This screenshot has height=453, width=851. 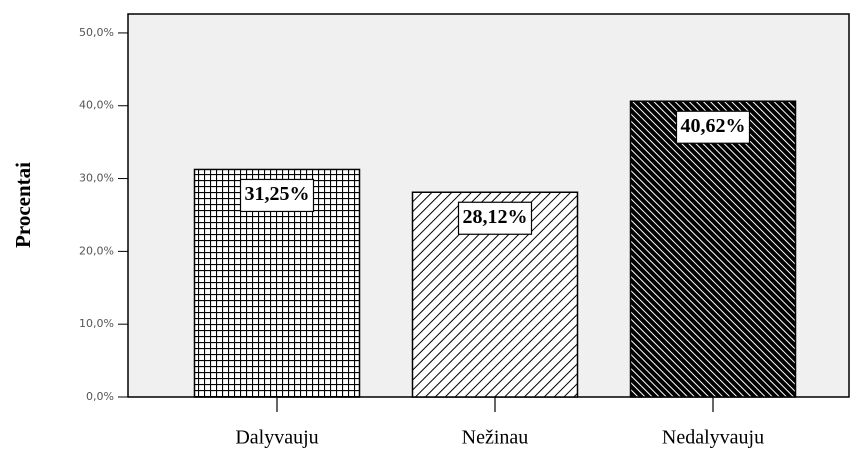 I want to click on y-tick-label: 50,0%, so click(x=96, y=32).